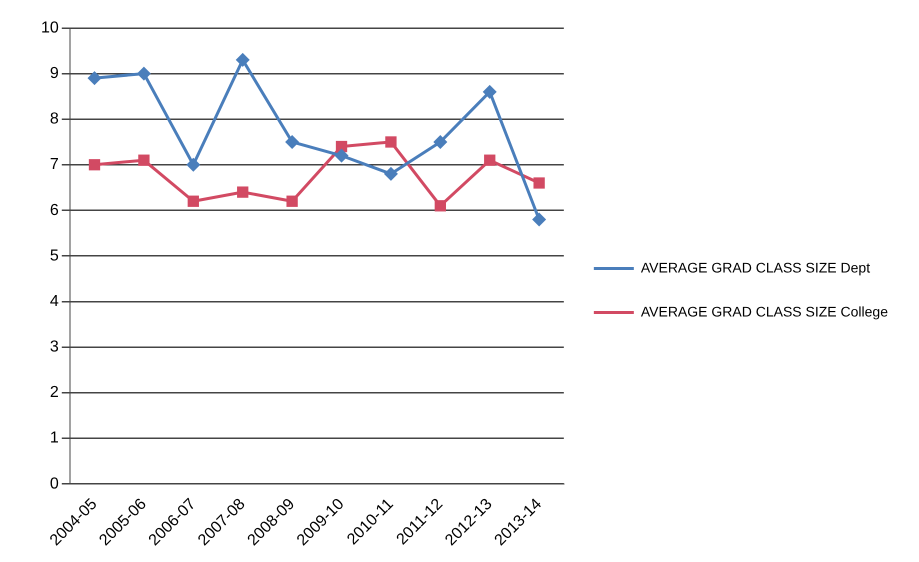 This screenshot has width=919, height=562. Describe the element at coordinates (54, 210) in the screenshot. I see `y-tick-label: 6` at that location.